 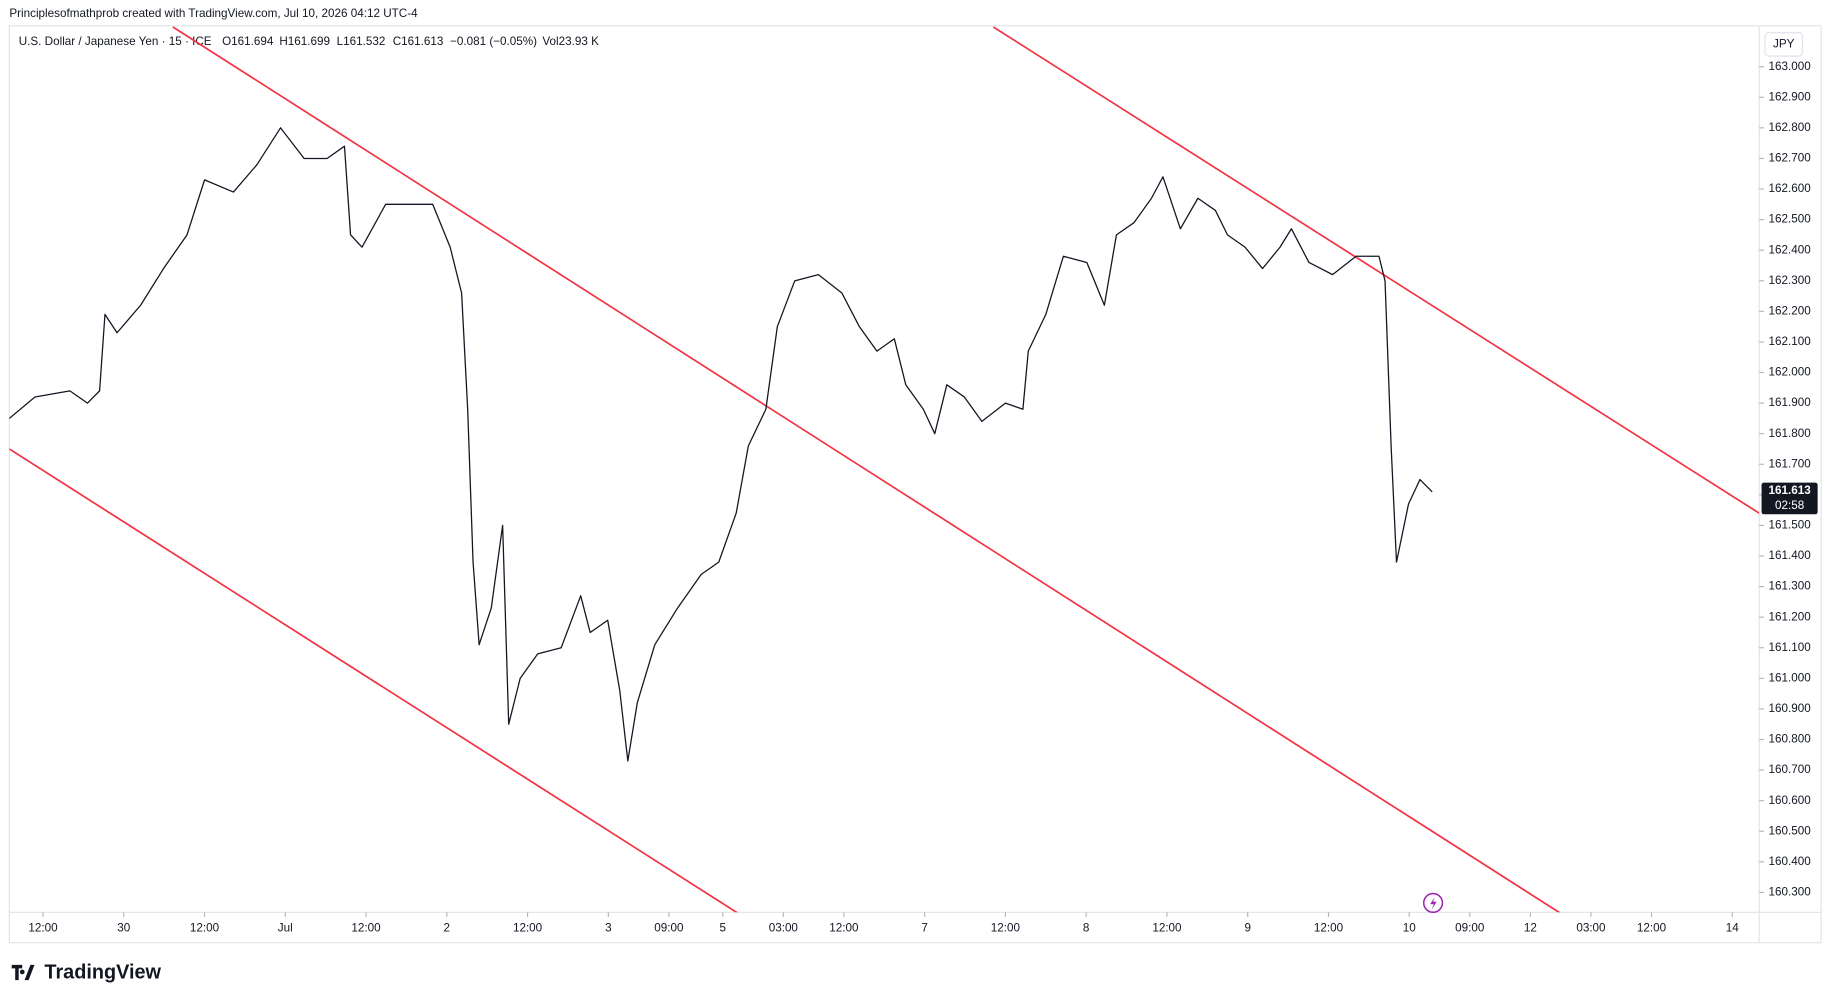 I want to click on y-tick-label: 160.700, so click(x=1790, y=769).